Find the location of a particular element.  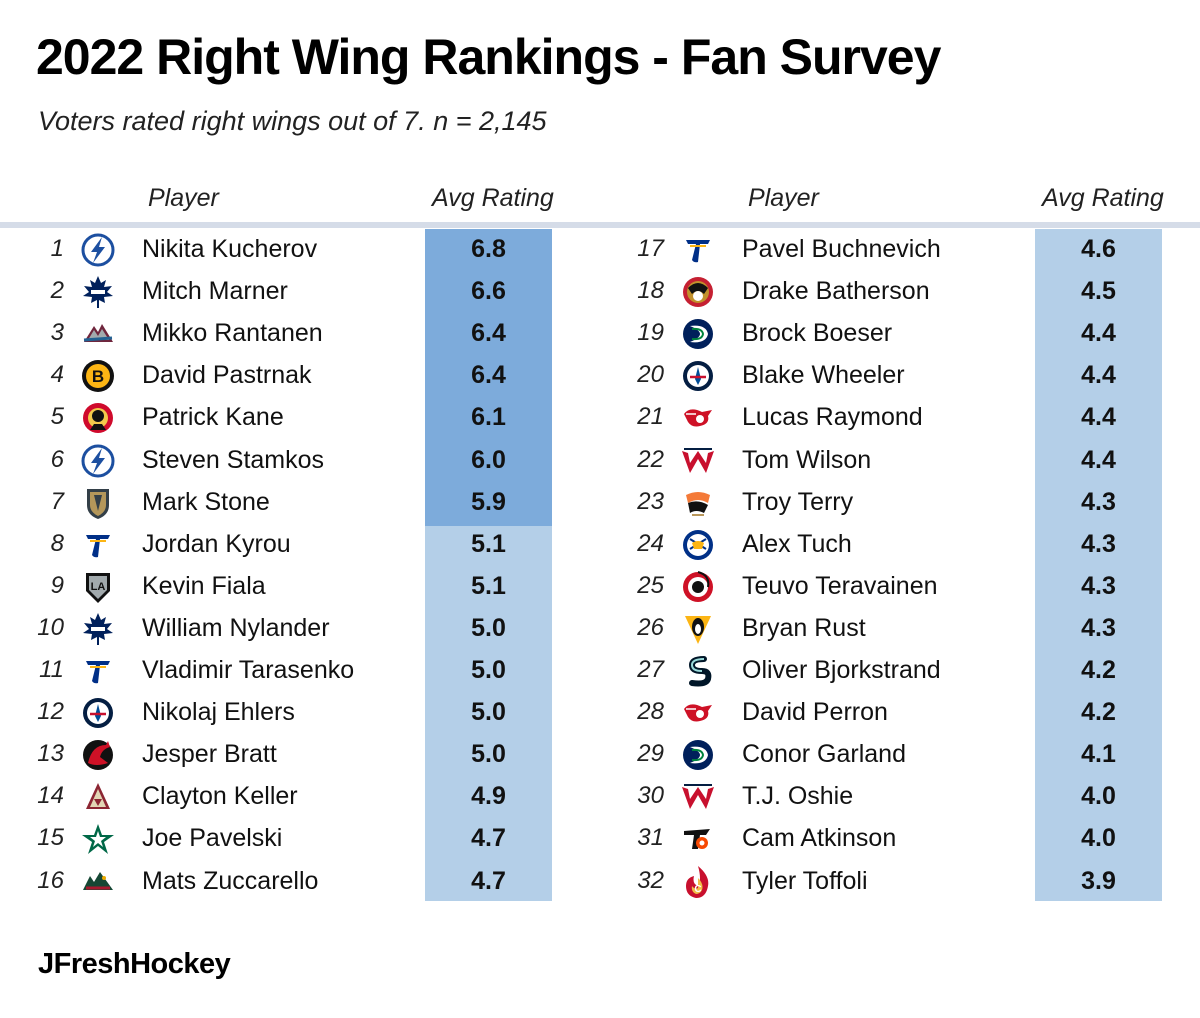

rank-label: 27 is located at coordinates (650, 669).